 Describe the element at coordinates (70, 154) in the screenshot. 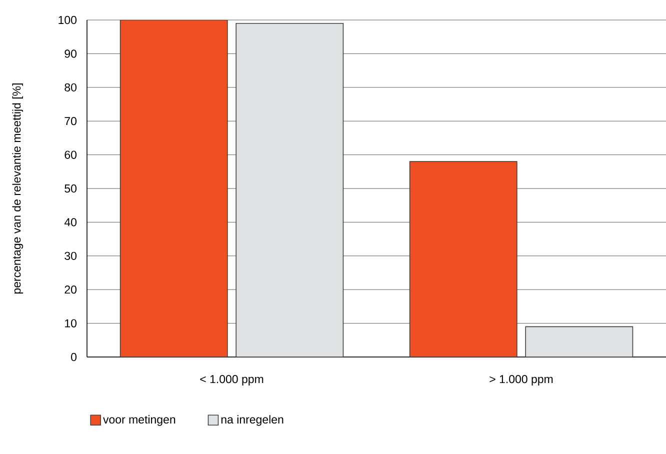

I see `y-tick-label: 60` at that location.